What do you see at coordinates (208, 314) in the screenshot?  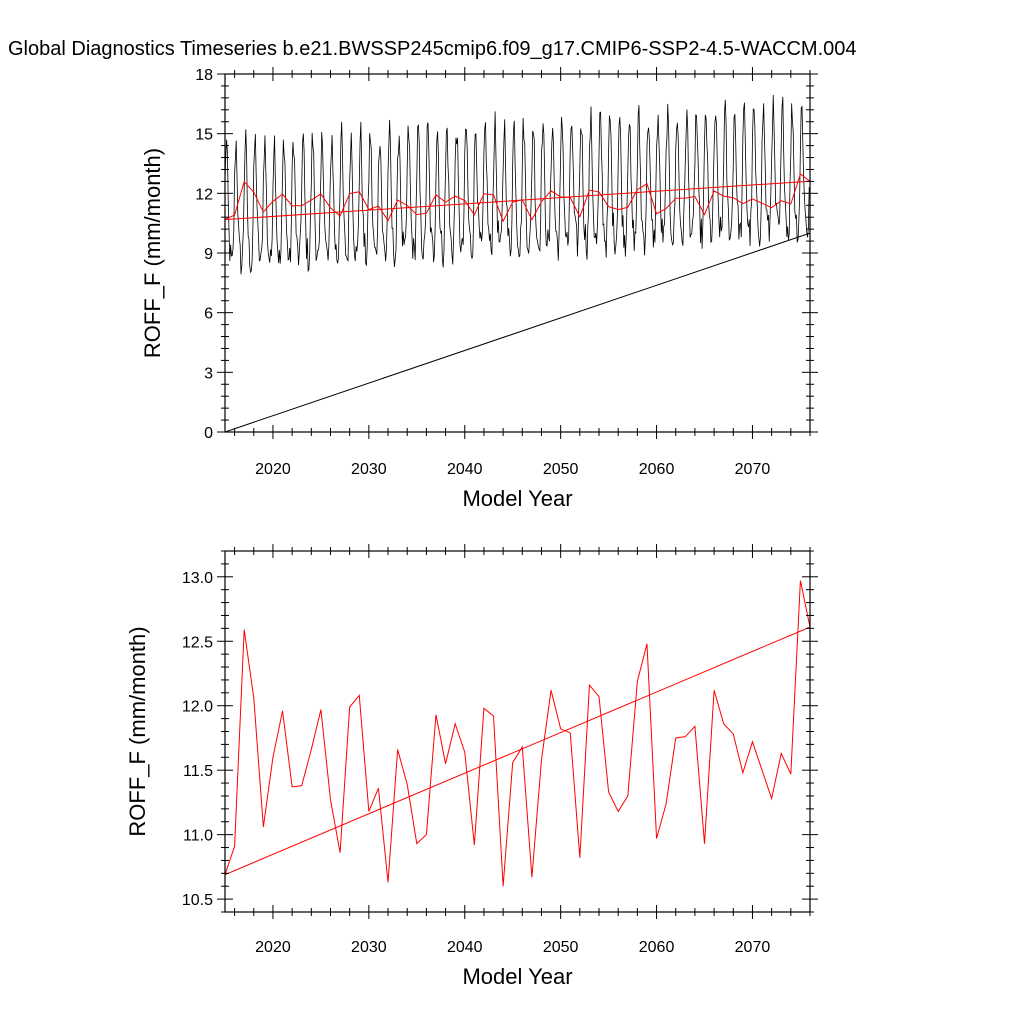 I see `y-tick-label: 6` at bounding box center [208, 314].